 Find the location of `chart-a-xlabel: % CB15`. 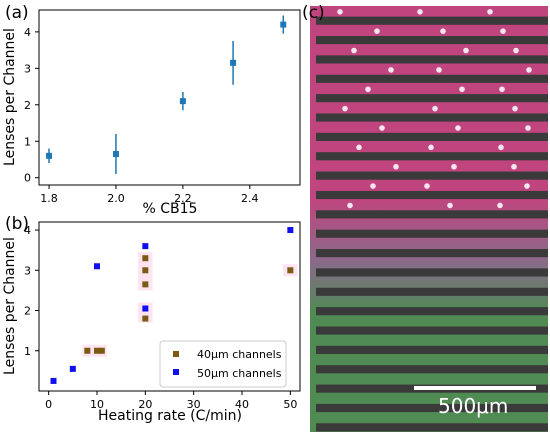

chart-a-xlabel: % CB15 is located at coordinates (170, 209).